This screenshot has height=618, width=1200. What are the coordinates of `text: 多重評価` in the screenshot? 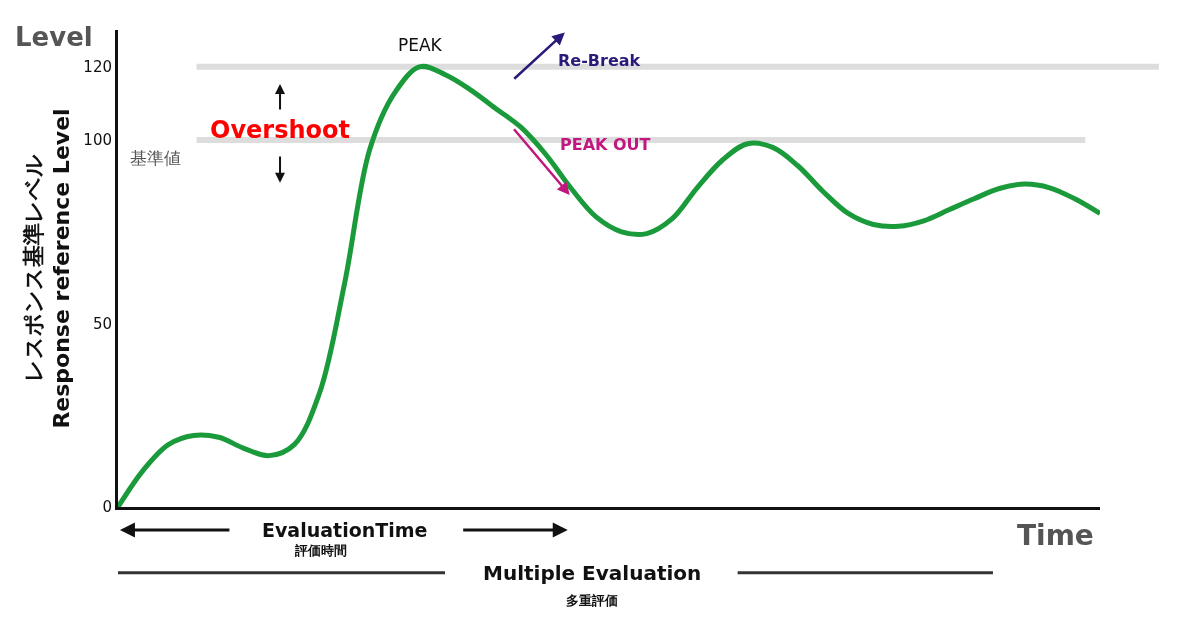 It's located at (592, 600).